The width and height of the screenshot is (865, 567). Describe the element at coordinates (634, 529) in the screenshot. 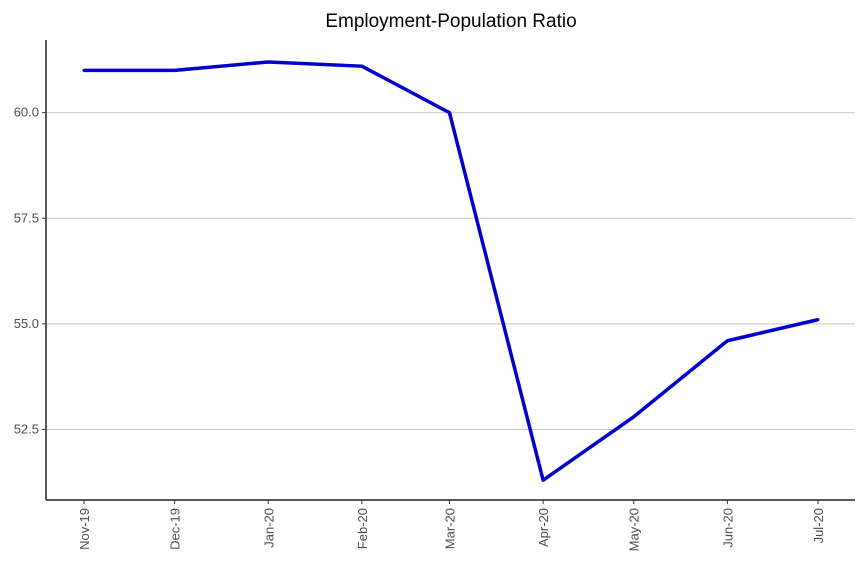

I see `x-tick-label: May-20` at that location.